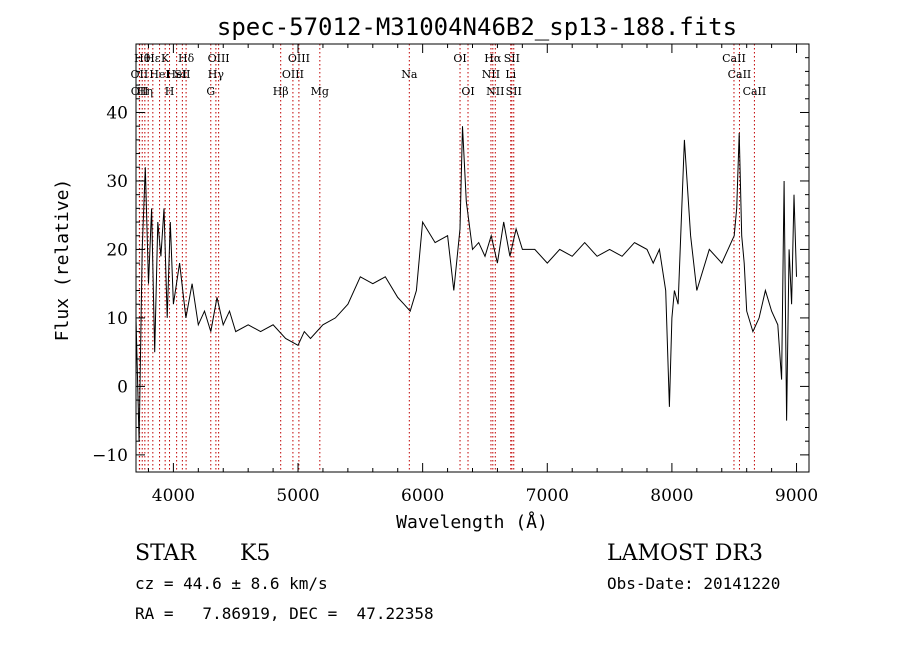 The height and width of the screenshot is (649, 900). I want to click on spectral-line-label: Hθ, so click(142, 58).